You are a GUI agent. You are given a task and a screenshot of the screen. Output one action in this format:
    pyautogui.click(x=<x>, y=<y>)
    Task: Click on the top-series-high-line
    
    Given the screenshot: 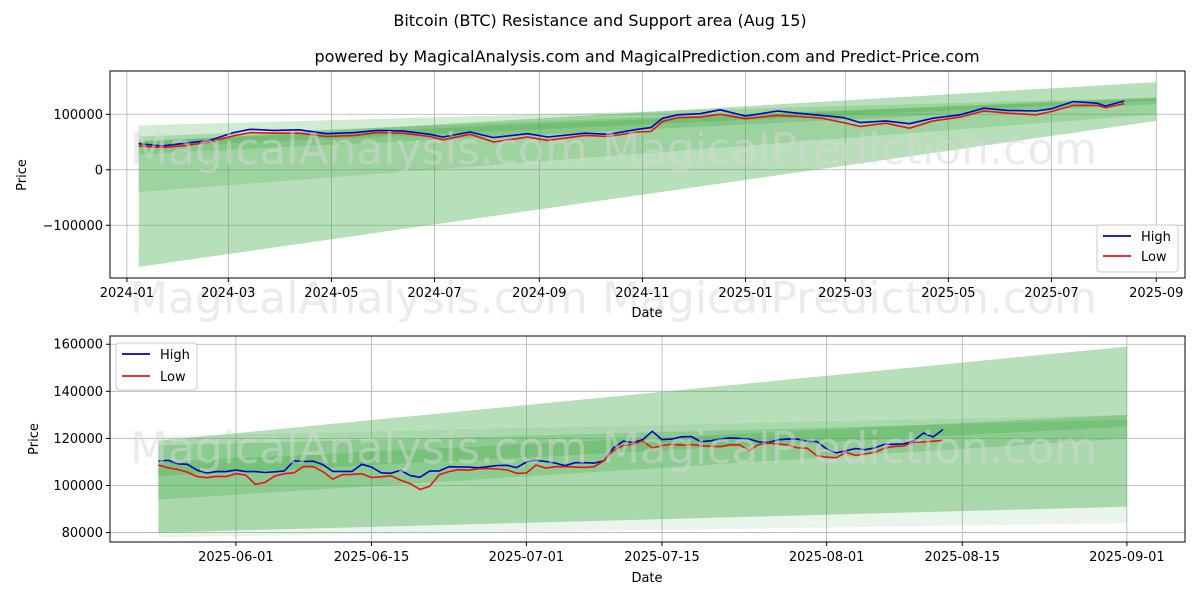 What is the action you would take?
    pyautogui.click(x=631, y=123)
    